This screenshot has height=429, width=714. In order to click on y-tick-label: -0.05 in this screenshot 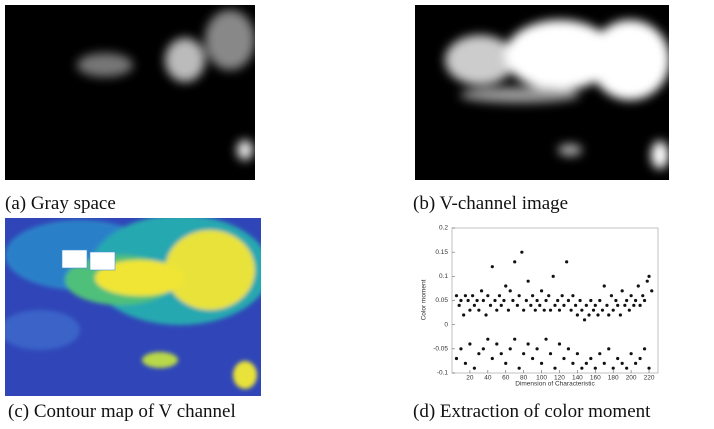, I will do `click(440, 349)`.